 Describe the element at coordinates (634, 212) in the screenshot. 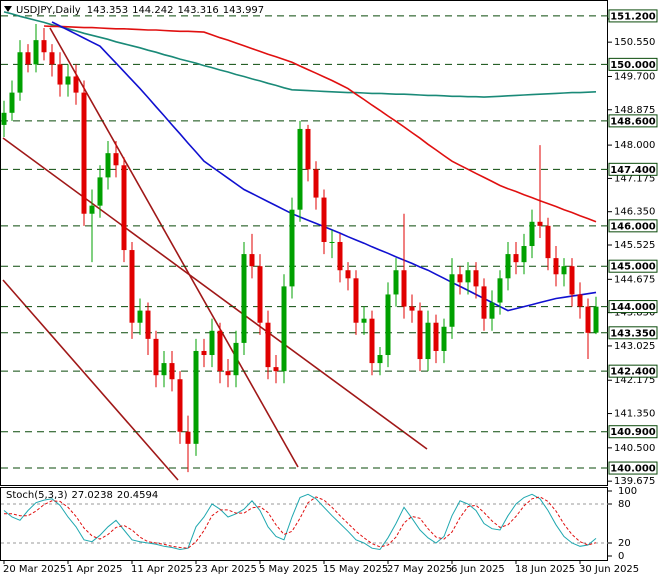

I see `y-tick-label: 146.350` at that location.